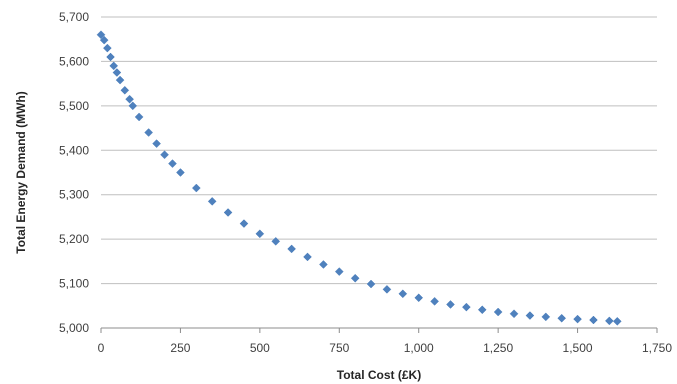 The image size is (677, 384). Describe the element at coordinates (419, 348) in the screenshot. I see `x-tick-label: 1,000` at that location.